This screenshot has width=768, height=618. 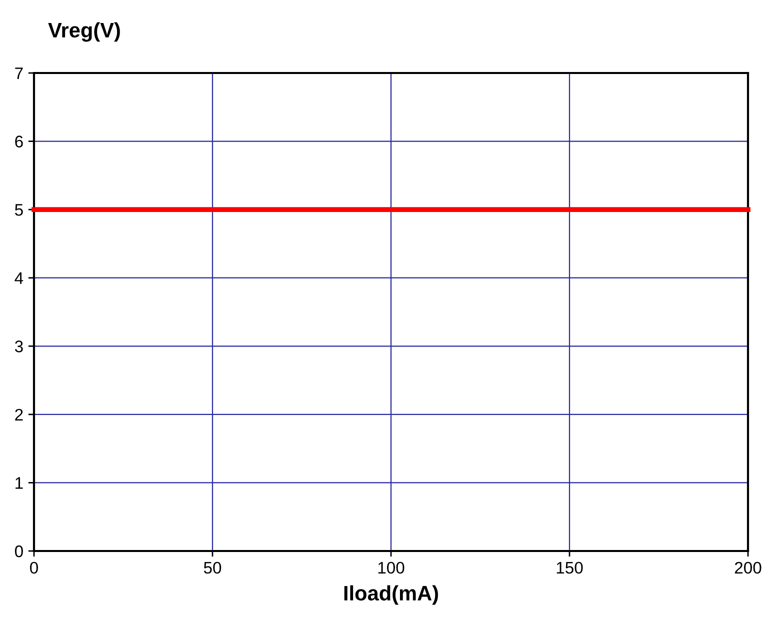 I want to click on x-axis-title: Iload(mA), so click(x=391, y=595).